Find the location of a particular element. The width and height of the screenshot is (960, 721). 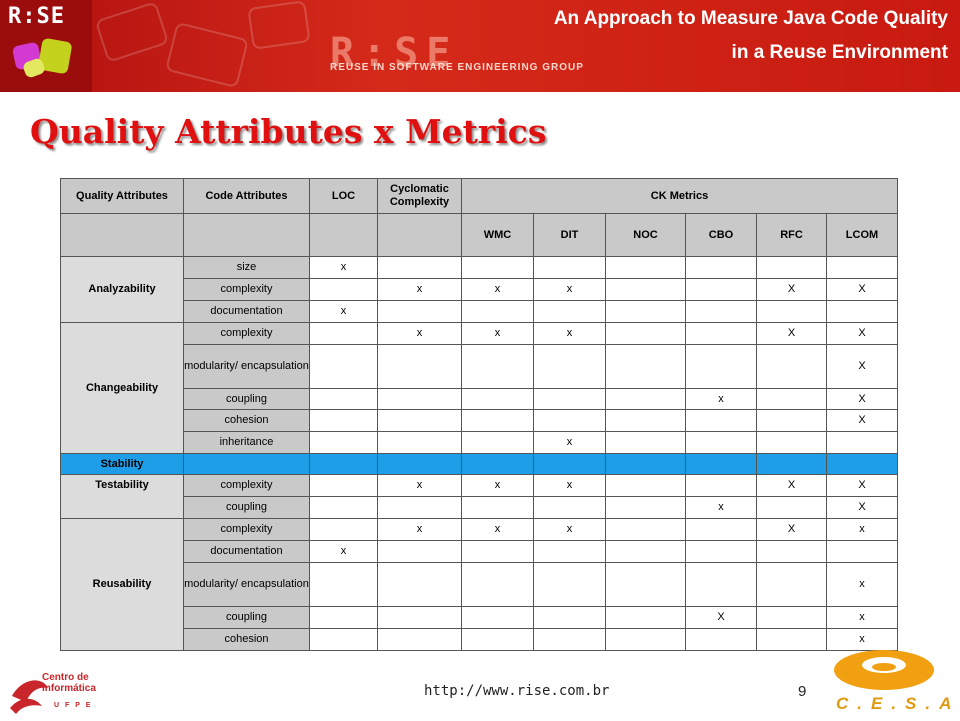

presentation-title-line1: An Approach to Measure Java Code Quality is located at coordinates (750, 18).